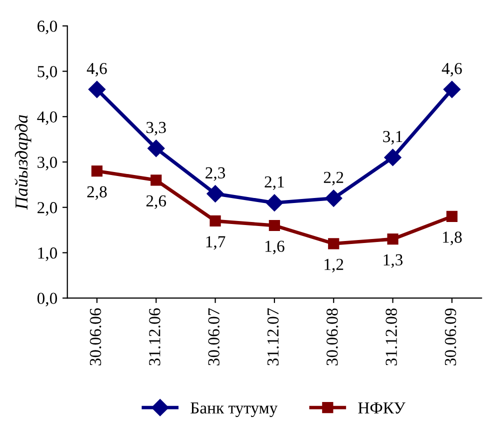  Describe the element at coordinates (450, 337) in the screenshot. I see `x-tick-label: 30.06.09` at that location.